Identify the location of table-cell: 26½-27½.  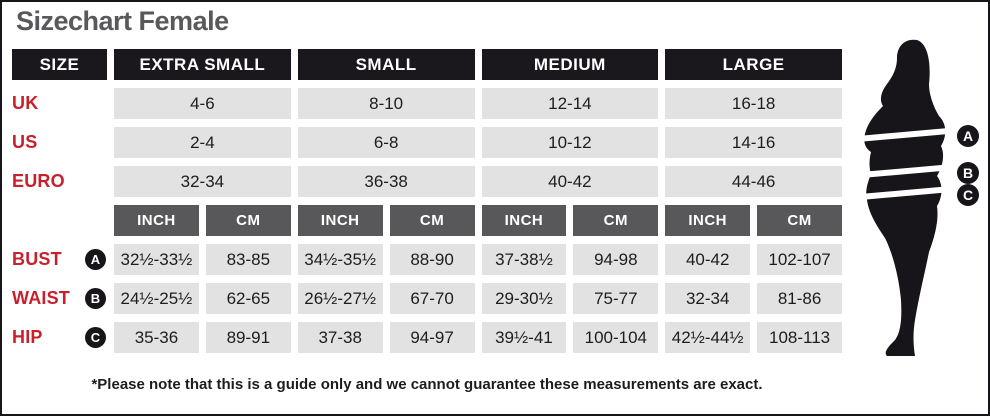
(340, 298).